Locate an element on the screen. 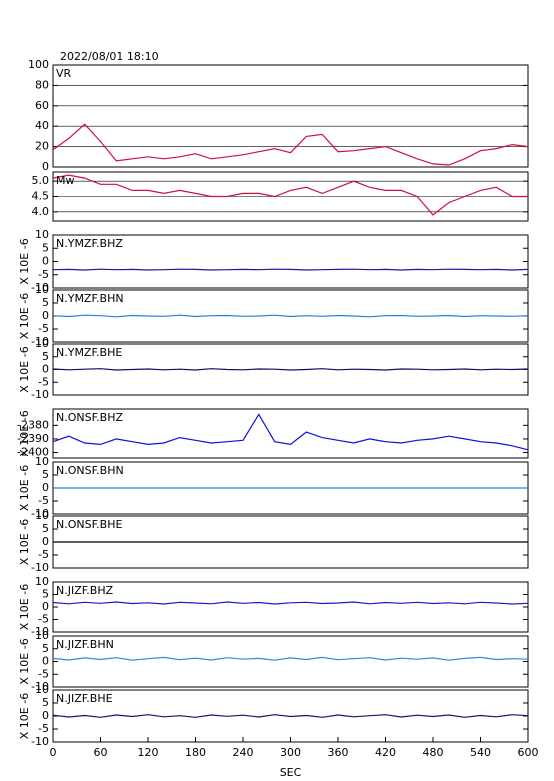  x-axis-label: SEC is located at coordinates (291, 772).